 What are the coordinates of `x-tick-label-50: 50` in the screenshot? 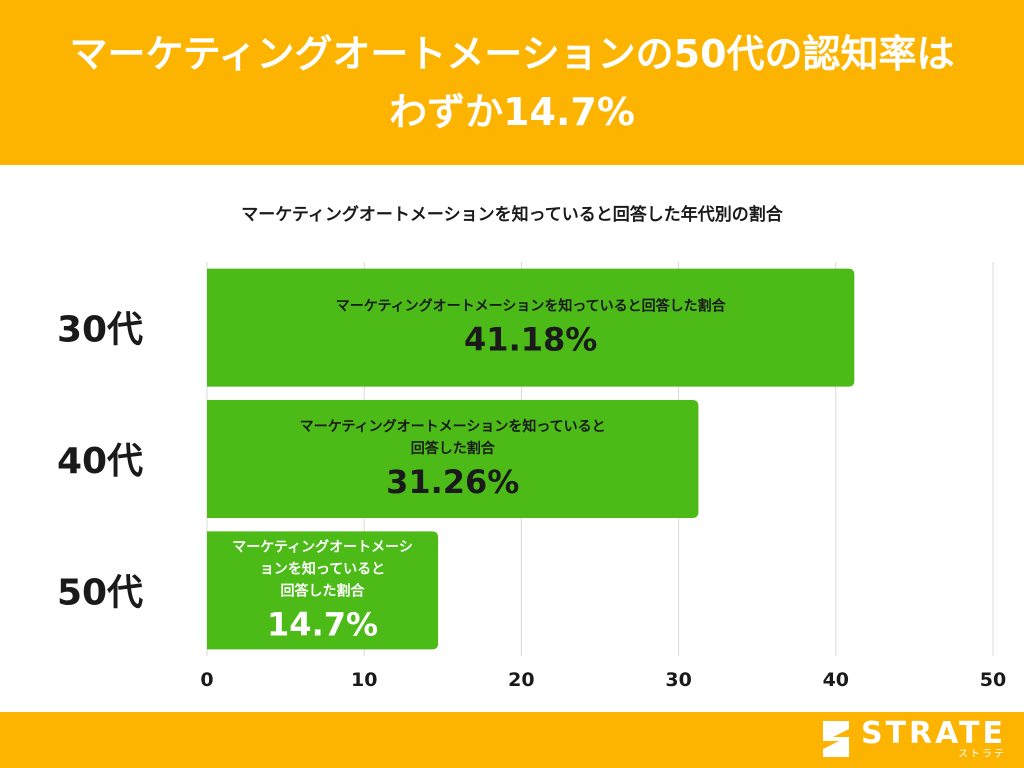 It's located at (993, 680).